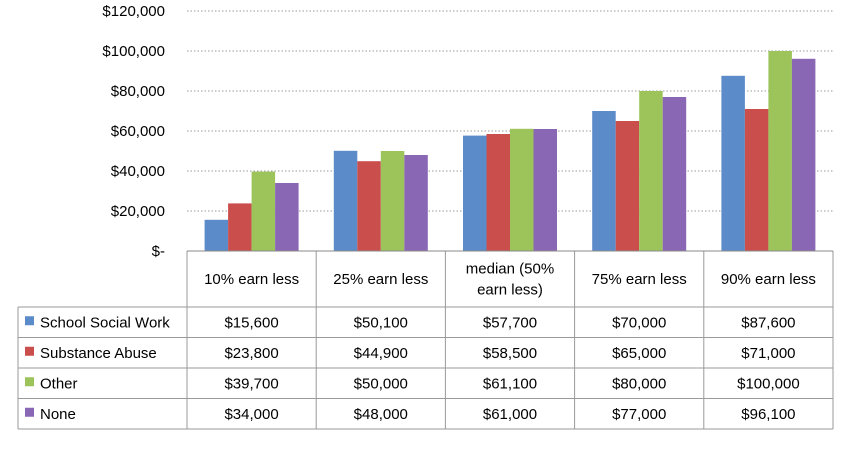  Describe the element at coordinates (251, 383) in the screenshot. I see `table-cell-value: $39,700` at that location.